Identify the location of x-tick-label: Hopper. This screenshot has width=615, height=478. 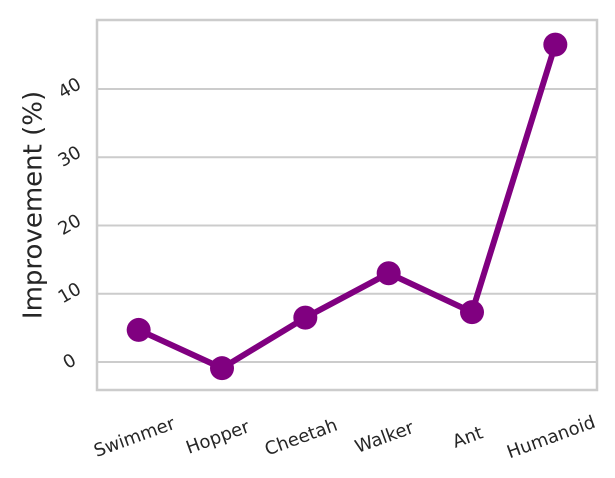
(218, 437).